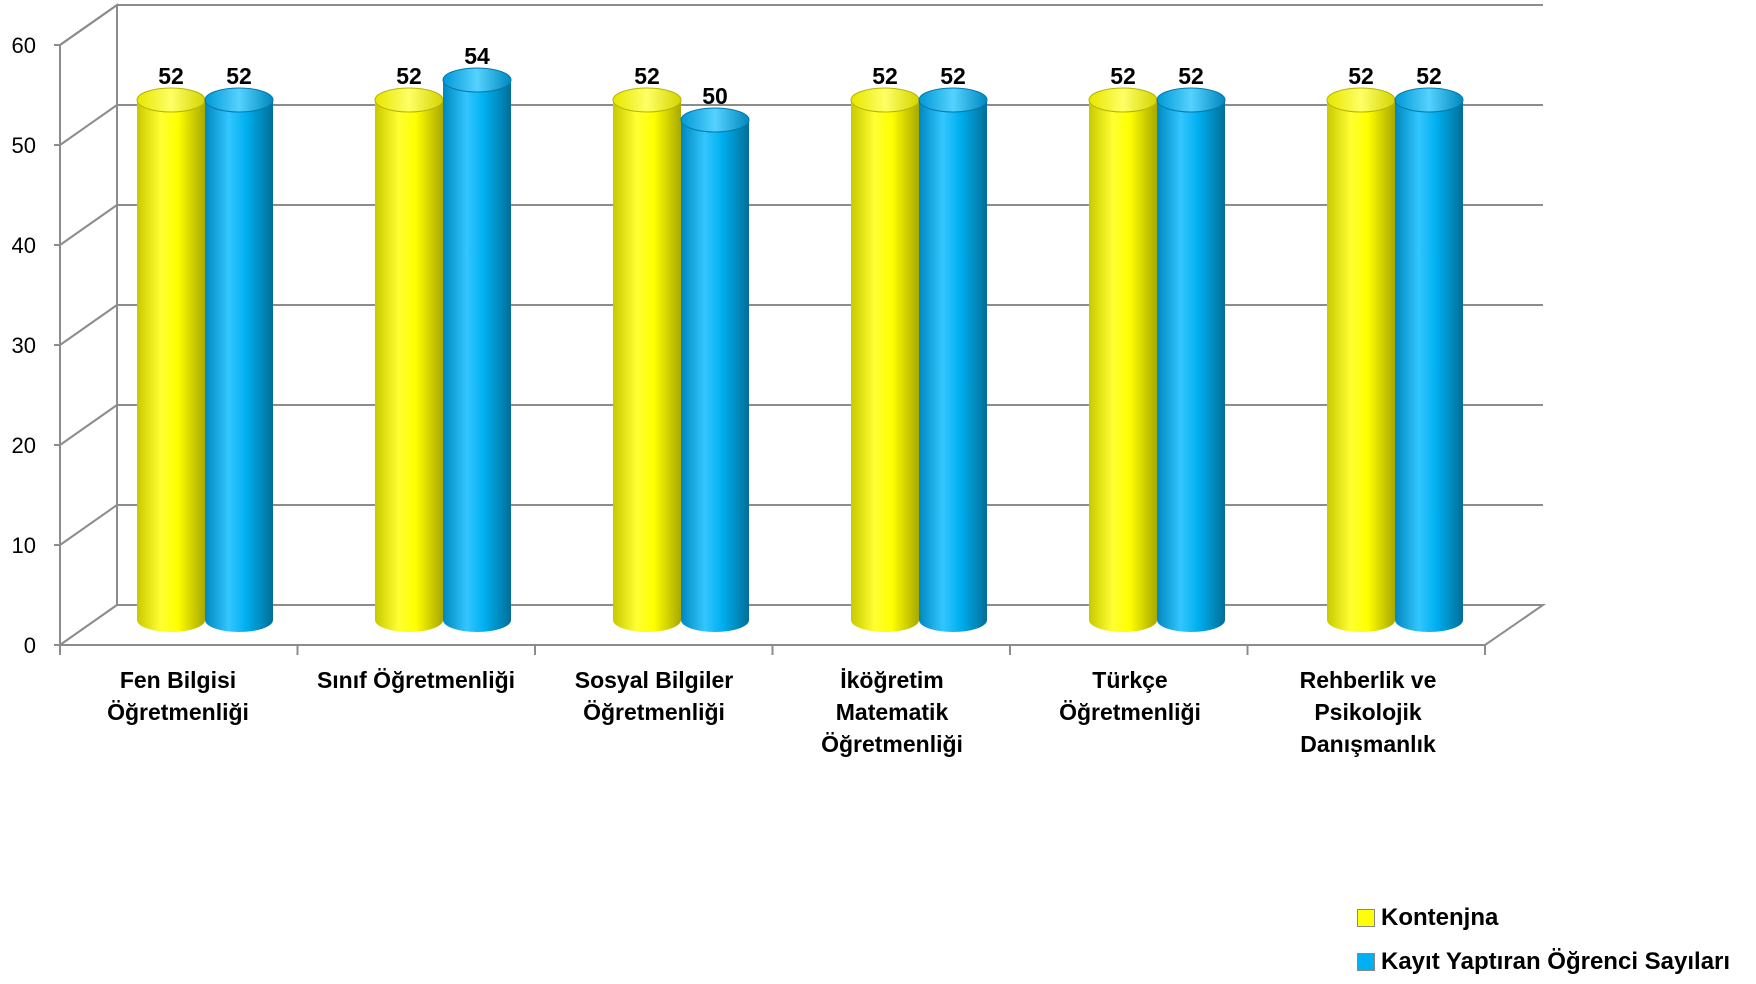 Image resolution: width=1756 pixels, height=984 pixels. I want to click on x-category-label: Rehberlik ve Psikolojik Danışmanlık, so click(1368, 712).